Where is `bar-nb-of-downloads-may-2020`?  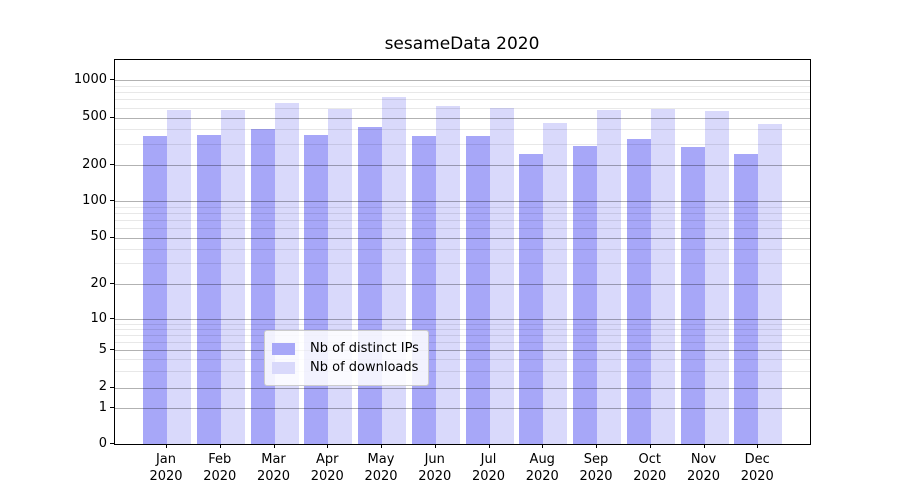
bar-nb-of-downloads-may-2020 is located at coordinates (394, 270).